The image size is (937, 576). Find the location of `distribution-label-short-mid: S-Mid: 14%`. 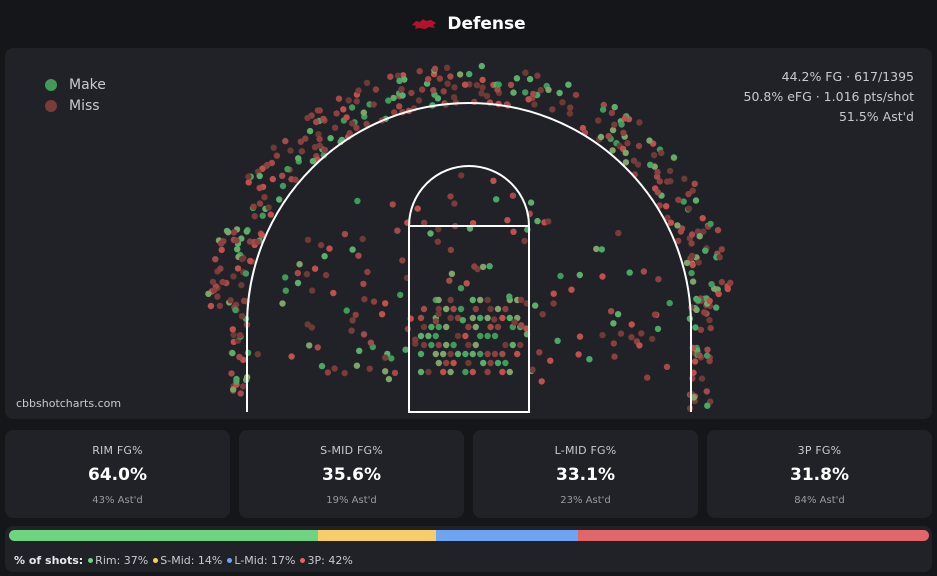

distribution-label-short-mid: S-Mid: 14% is located at coordinates (191, 560).